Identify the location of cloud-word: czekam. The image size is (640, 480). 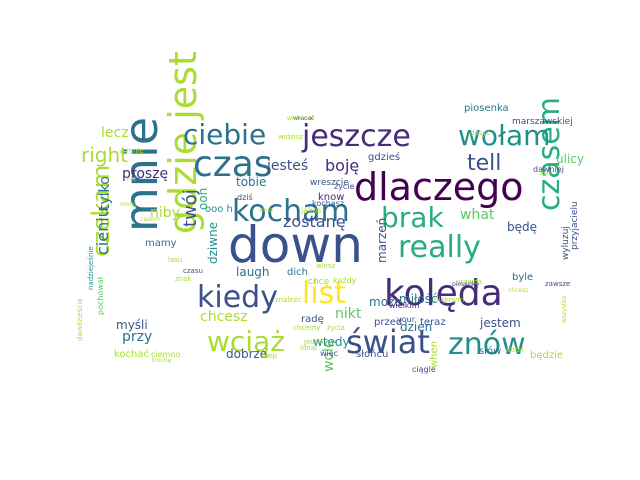
(101, 211).